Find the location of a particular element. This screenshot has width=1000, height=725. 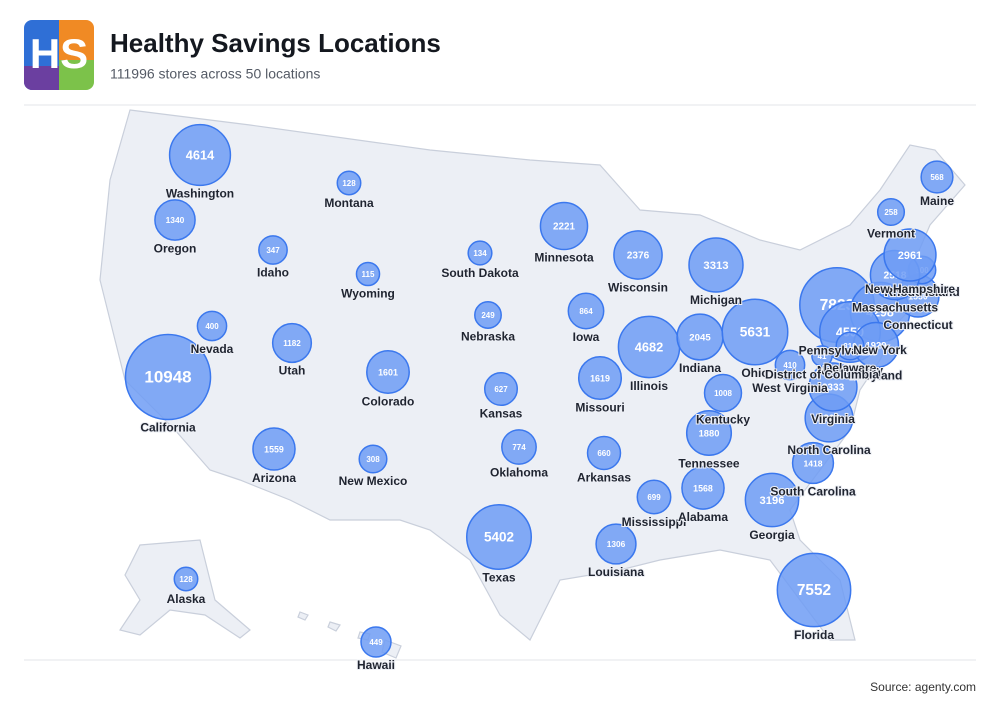

location-name: Delaware is located at coordinates (850, 368).